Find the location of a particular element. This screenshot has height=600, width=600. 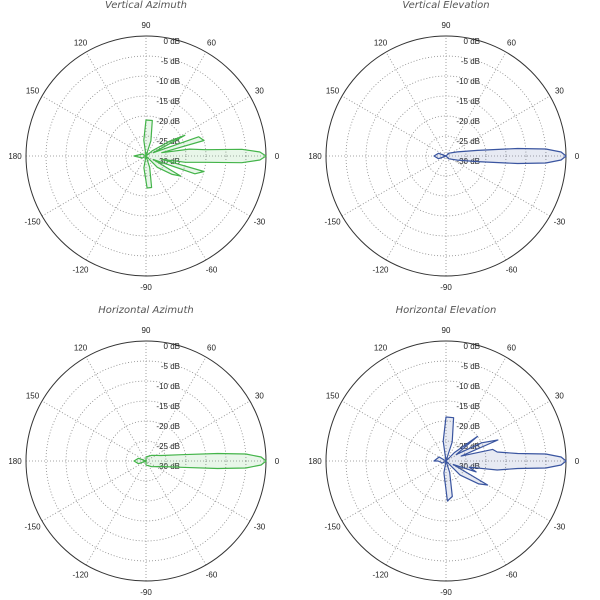

chart-title: Vertical Elevation is located at coordinates (445, 5).